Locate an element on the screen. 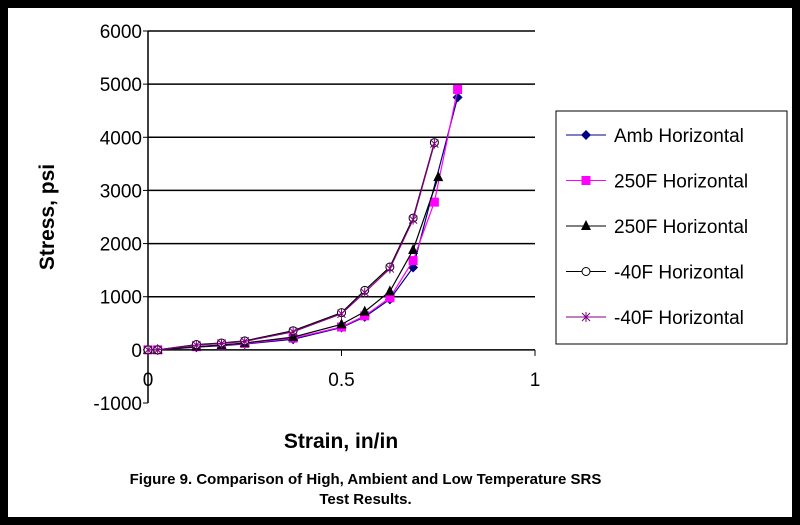 This screenshot has width=800, height=525. y-tick-label: 1000 is located at coordinates (121, 298).